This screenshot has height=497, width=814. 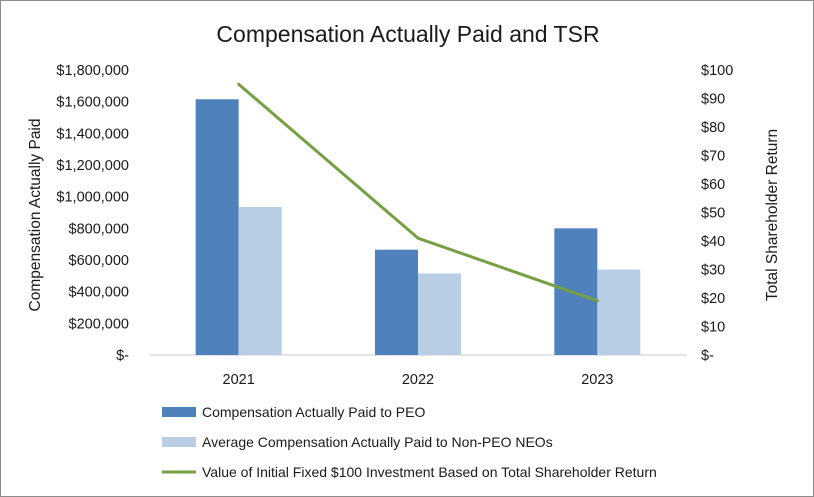 I want to click on left-tick-label: $400,000, so click(x=99, y=293).